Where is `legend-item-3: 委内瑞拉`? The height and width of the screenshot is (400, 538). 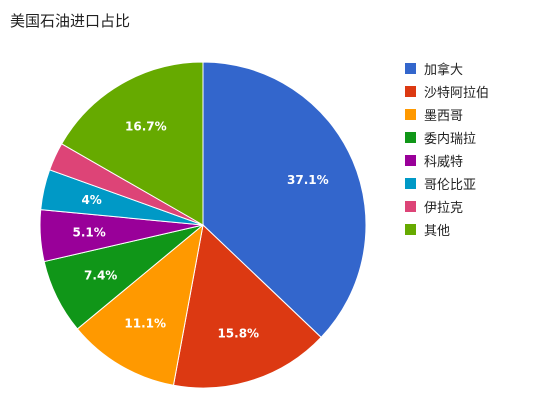
legend-item-3: 委内瑞拉 is located at coordinates (447, 137).